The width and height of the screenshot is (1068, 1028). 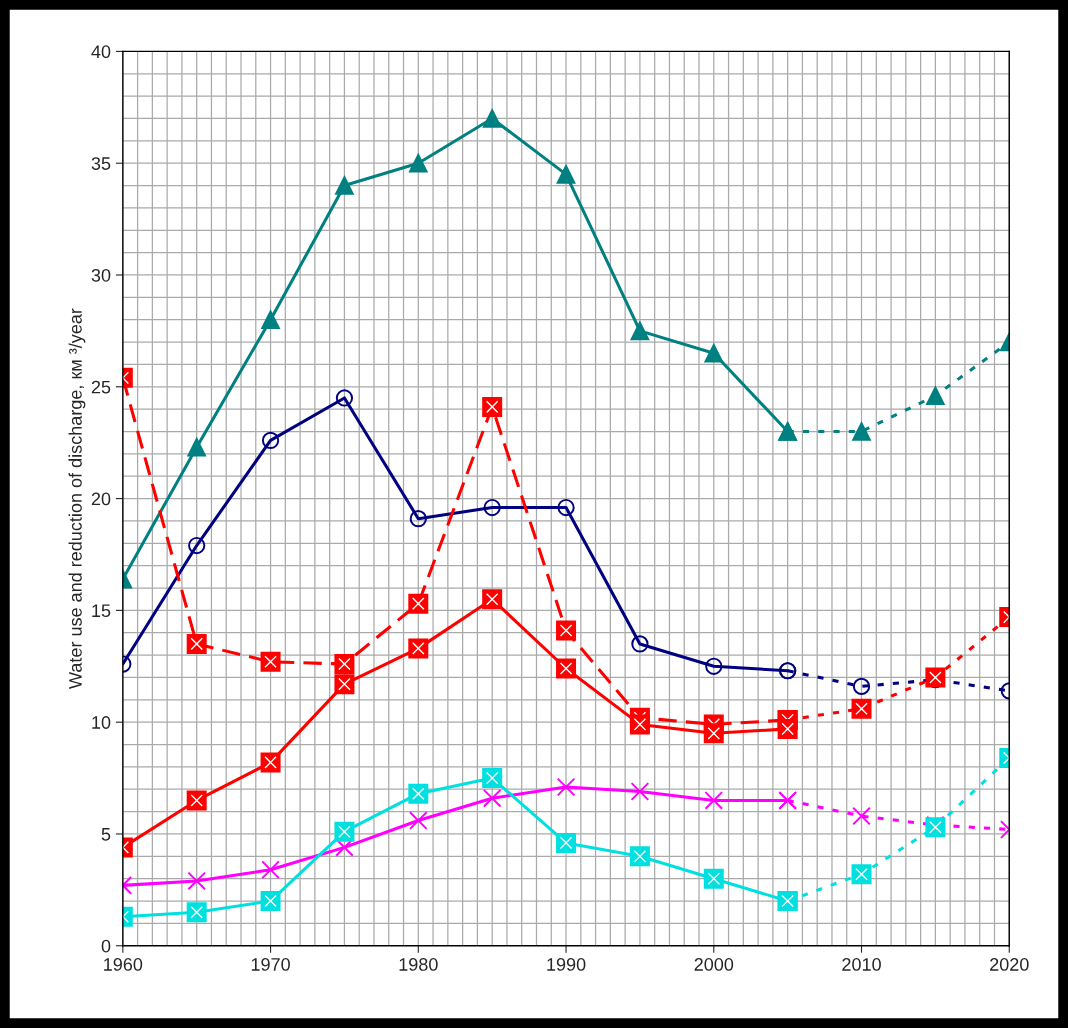 What do you see at coordinates (714, 964) in the screenshot?
I see `x-tick-label: 2000` at bounding box center [714, 964].